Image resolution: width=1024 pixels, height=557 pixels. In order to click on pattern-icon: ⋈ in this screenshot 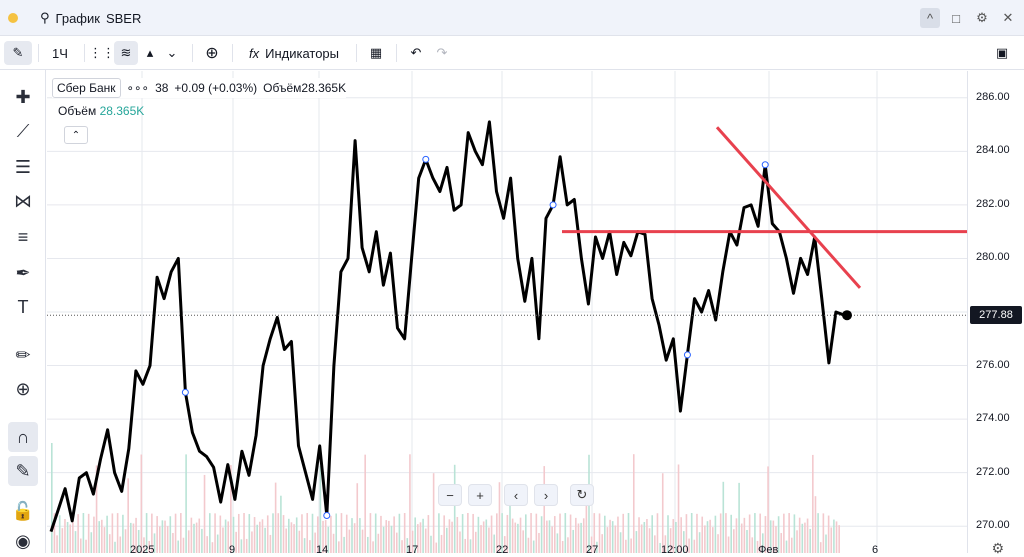, I will do `click(23, 200)`.